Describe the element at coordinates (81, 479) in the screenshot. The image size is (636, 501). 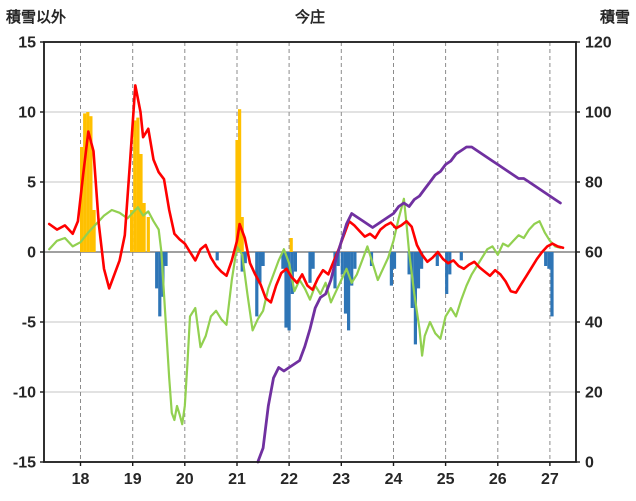
I see `x-tick-label: 18` at that location.